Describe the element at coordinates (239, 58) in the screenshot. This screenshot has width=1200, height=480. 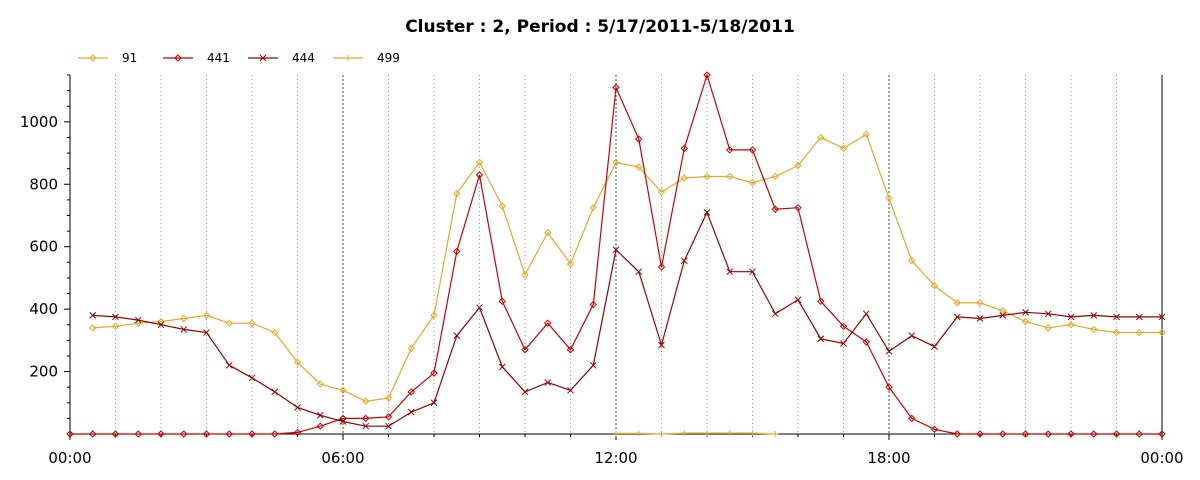
I see `legend: 91 441 444 499` at that location.